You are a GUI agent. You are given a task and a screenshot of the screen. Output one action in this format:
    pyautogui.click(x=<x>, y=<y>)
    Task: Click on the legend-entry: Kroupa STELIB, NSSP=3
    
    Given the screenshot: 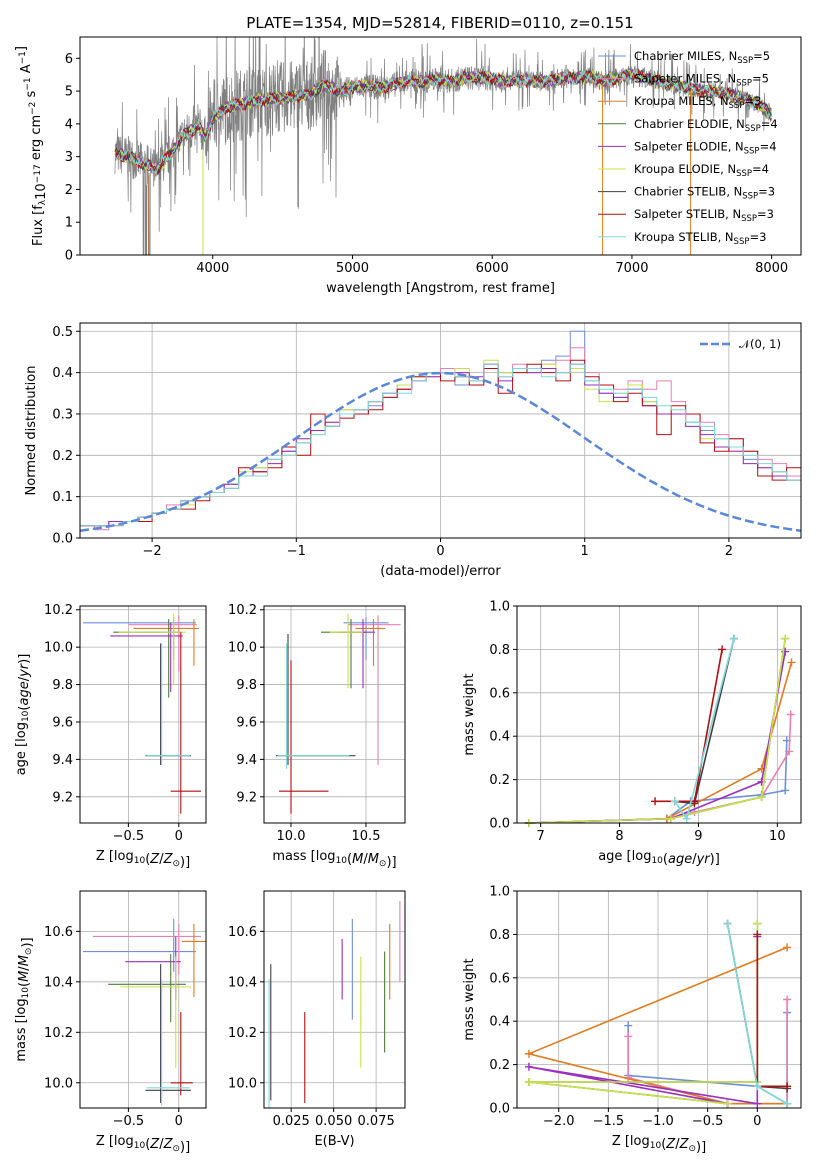 What is the action you would take?
    pyautogui.click(x=700, y=238)
    